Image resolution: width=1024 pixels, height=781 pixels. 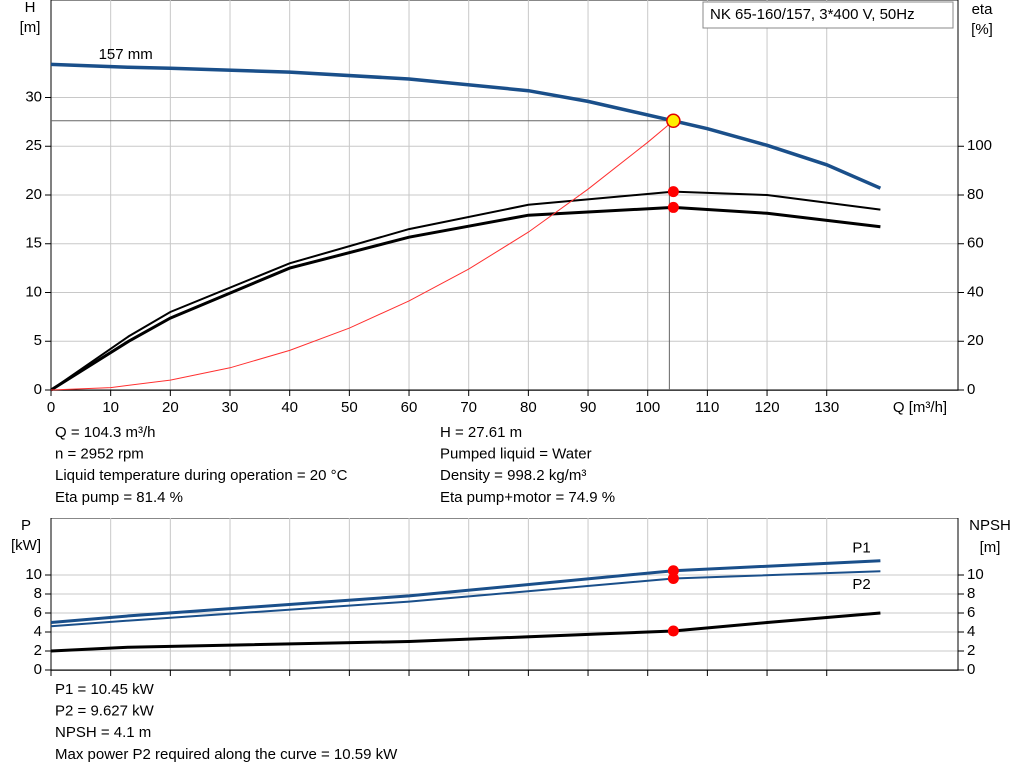 I want to click on info-line: Pumped liquid = Water, so click(x=516, y=454).